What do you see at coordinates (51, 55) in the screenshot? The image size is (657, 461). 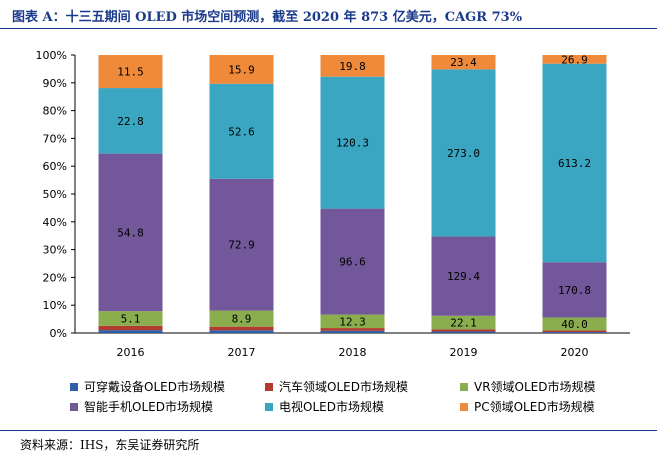 I see `y-tick-label: 100%` at bounding box center [51, 55].